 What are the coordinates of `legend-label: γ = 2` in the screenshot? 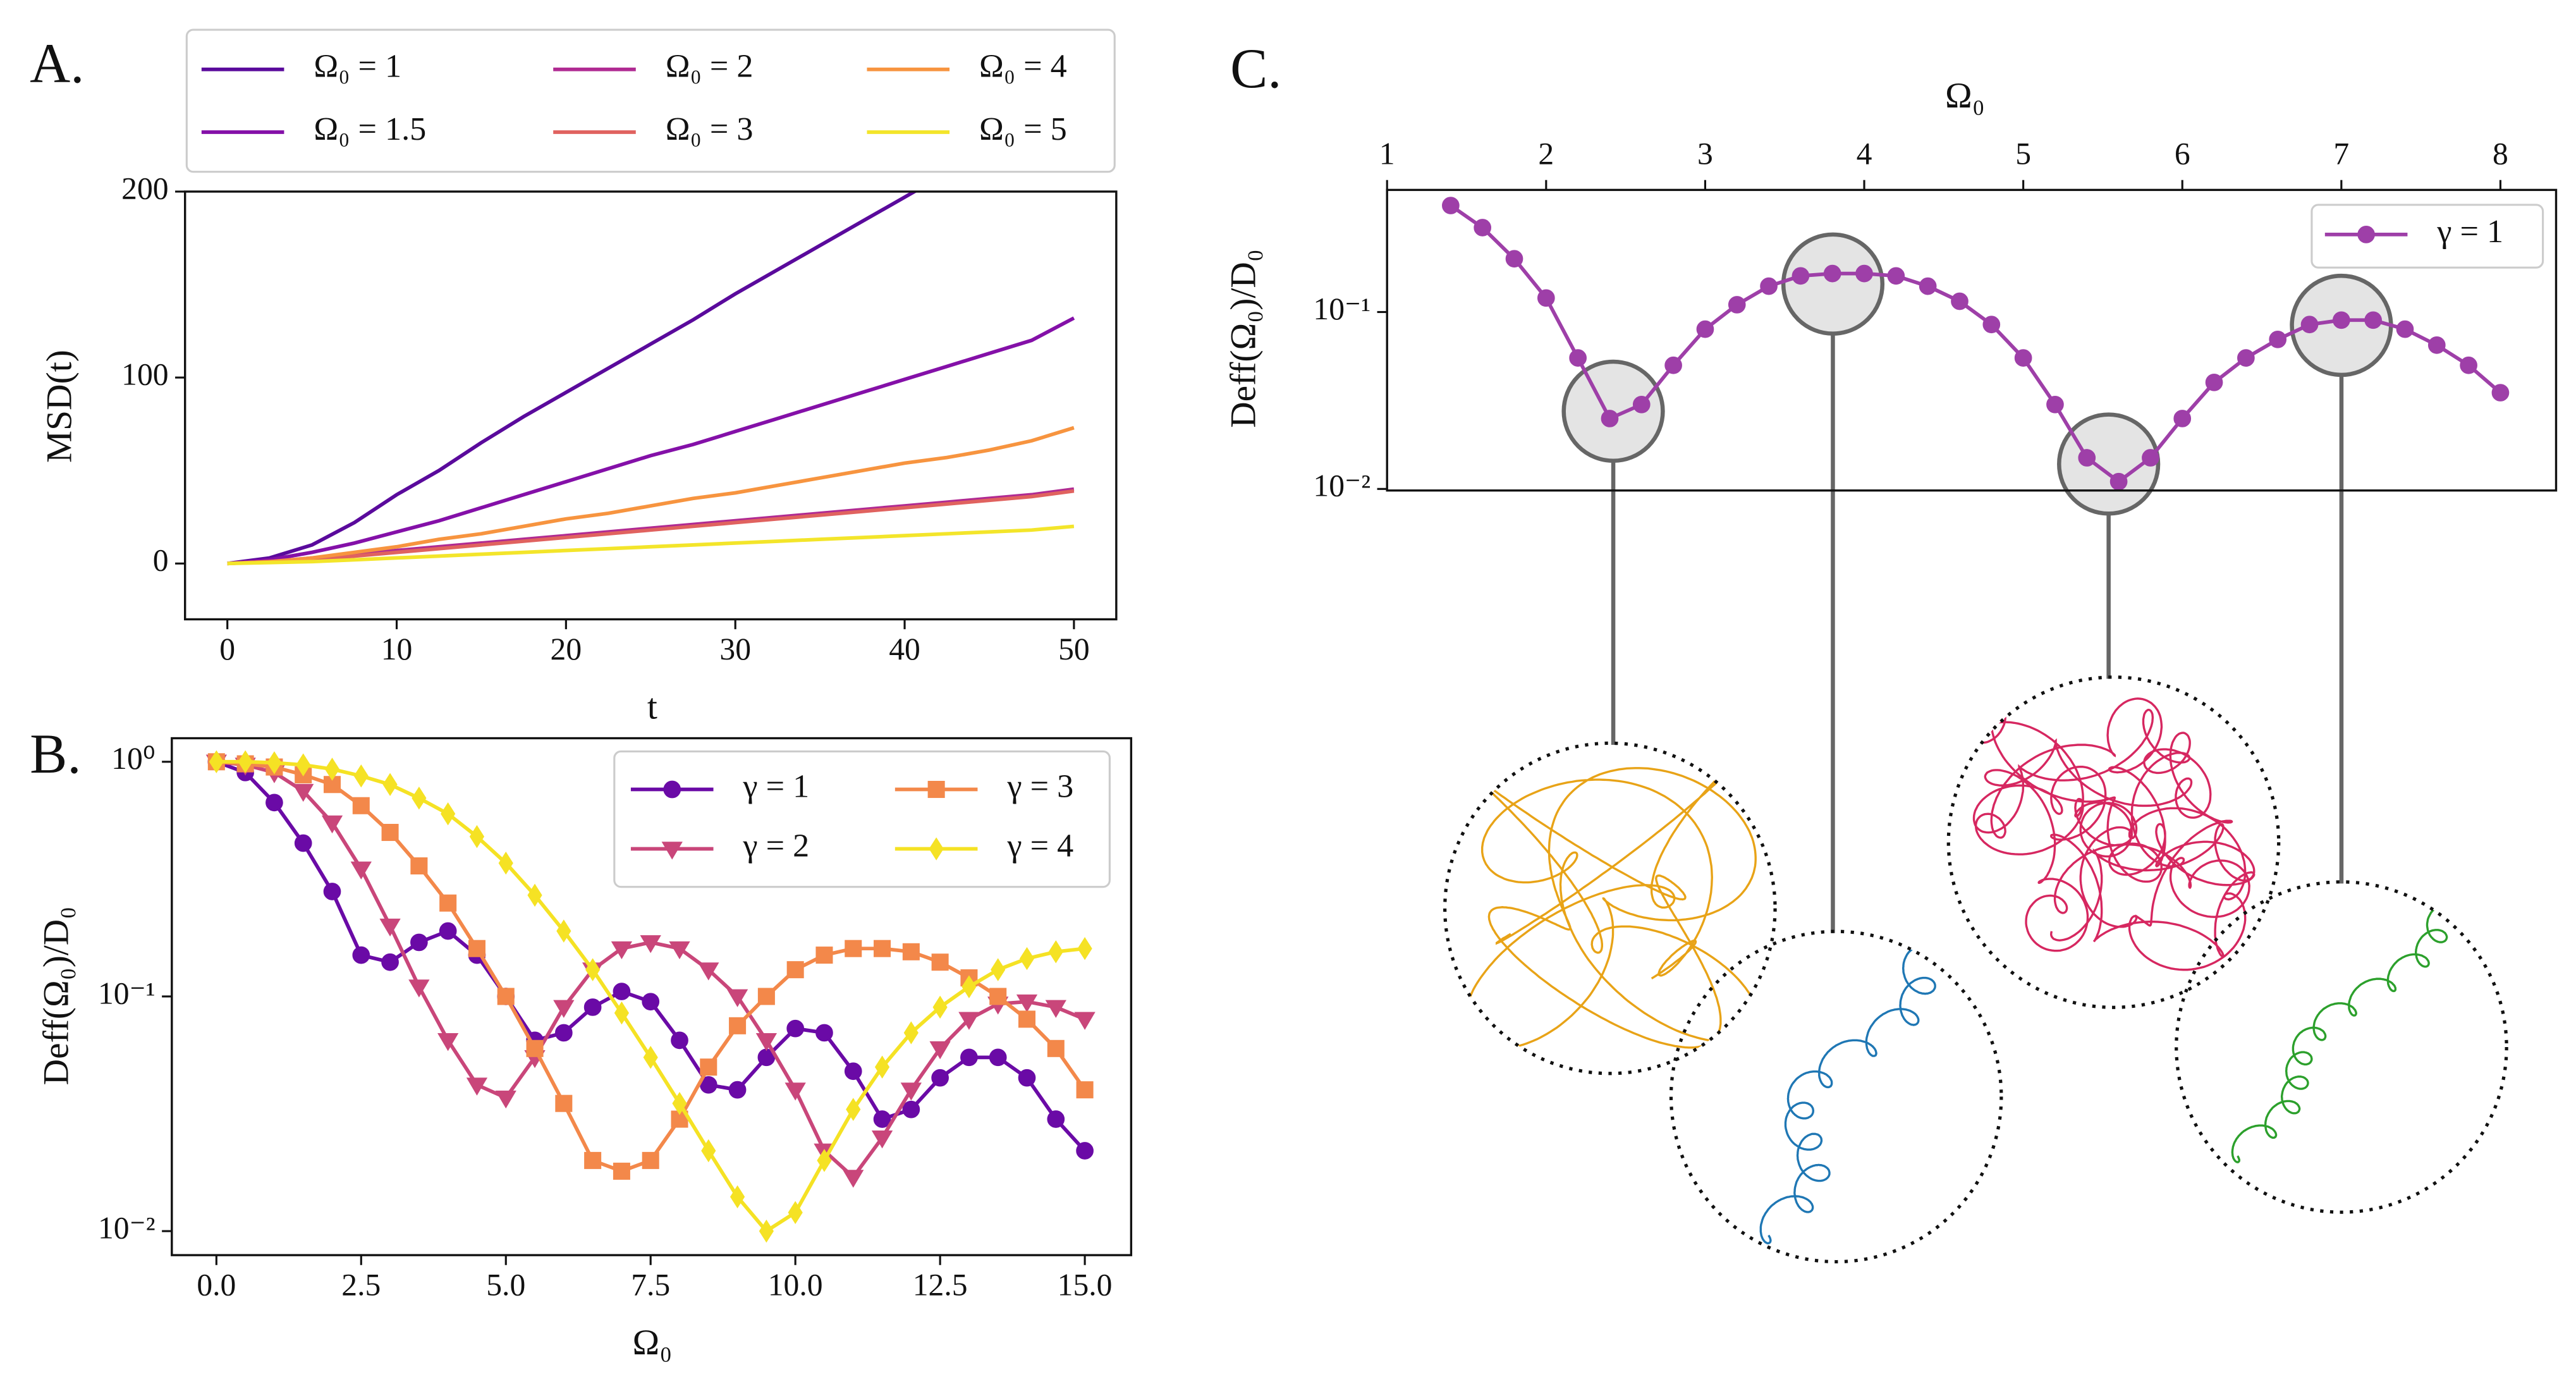 It's located at (776, 846).